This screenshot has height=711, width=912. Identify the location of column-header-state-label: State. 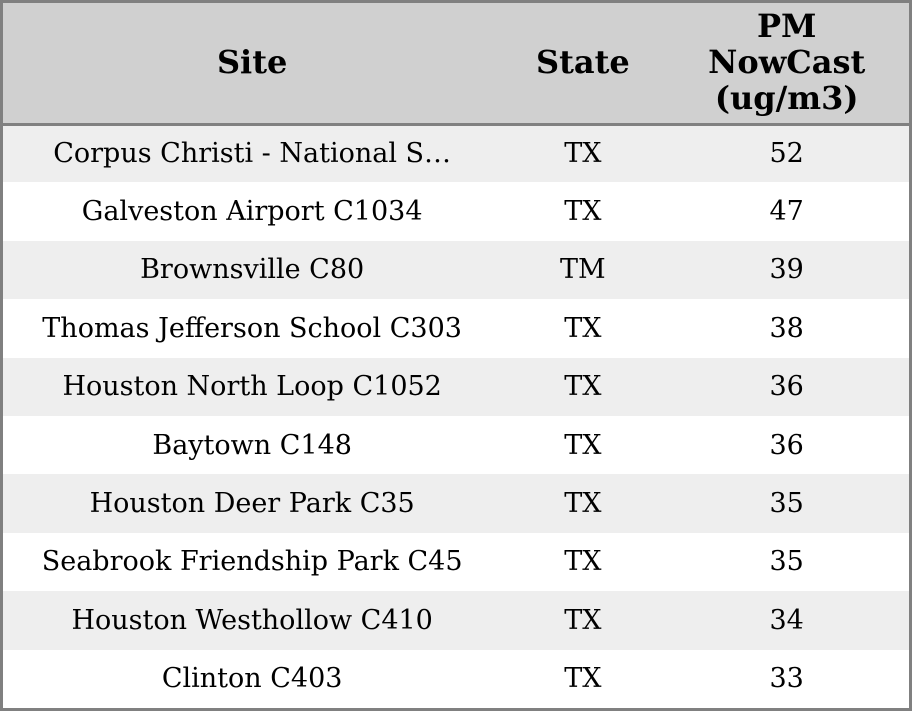
(582, 61).